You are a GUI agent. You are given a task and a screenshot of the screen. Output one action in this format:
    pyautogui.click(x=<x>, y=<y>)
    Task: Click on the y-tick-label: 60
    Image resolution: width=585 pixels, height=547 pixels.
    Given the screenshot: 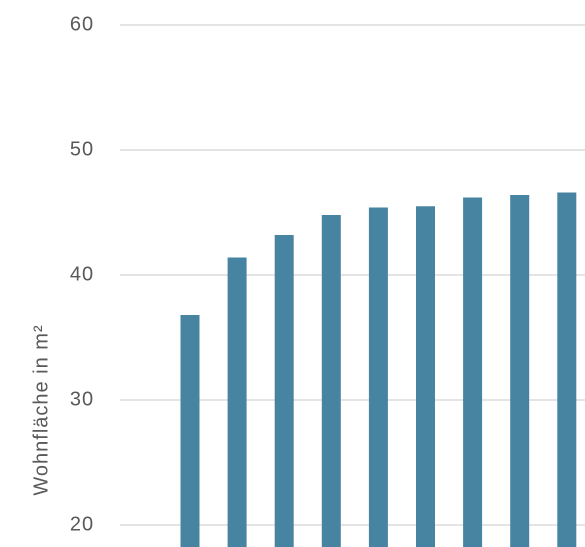 What is the action you would take?
    pyautogui.click(x=82, y=24)
    